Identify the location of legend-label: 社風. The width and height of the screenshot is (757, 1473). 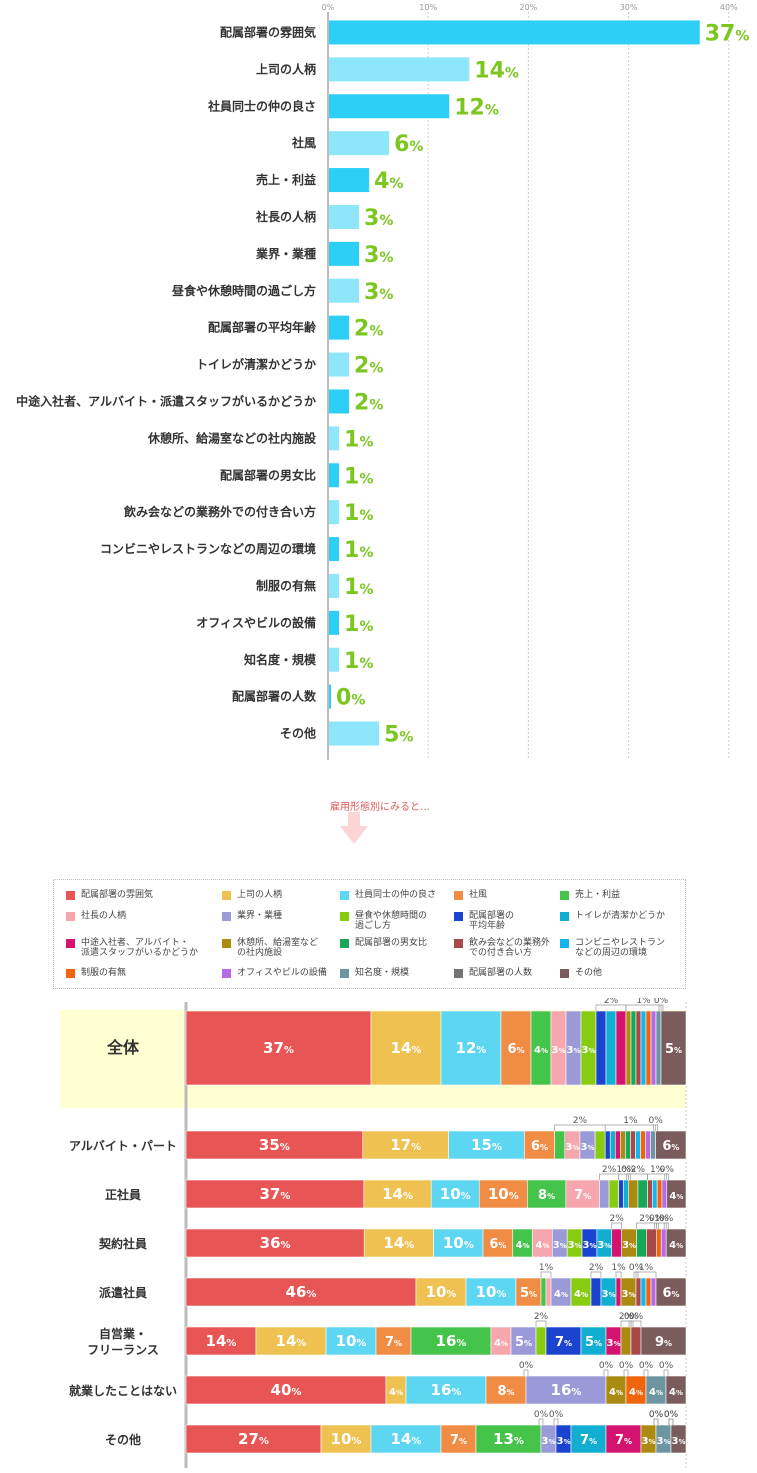
(478, 895).